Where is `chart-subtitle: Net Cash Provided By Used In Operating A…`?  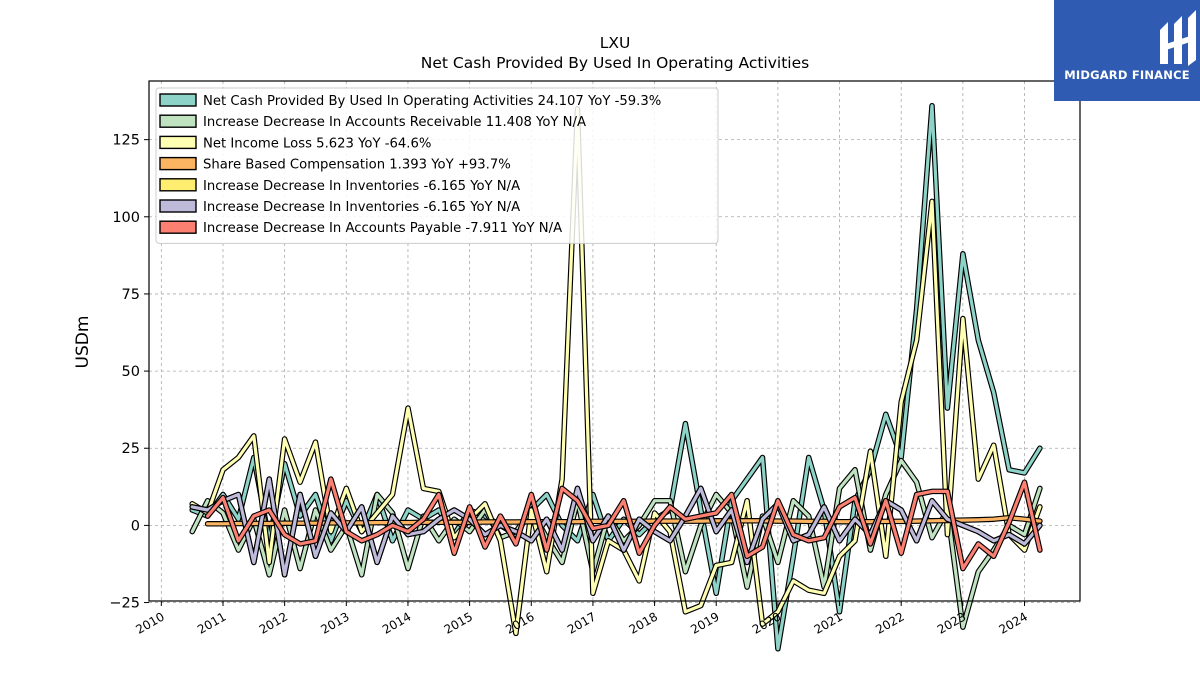 chart-subtitle: Net Cash Provided By Used In Operating A… is located at coordinates (615, 63).